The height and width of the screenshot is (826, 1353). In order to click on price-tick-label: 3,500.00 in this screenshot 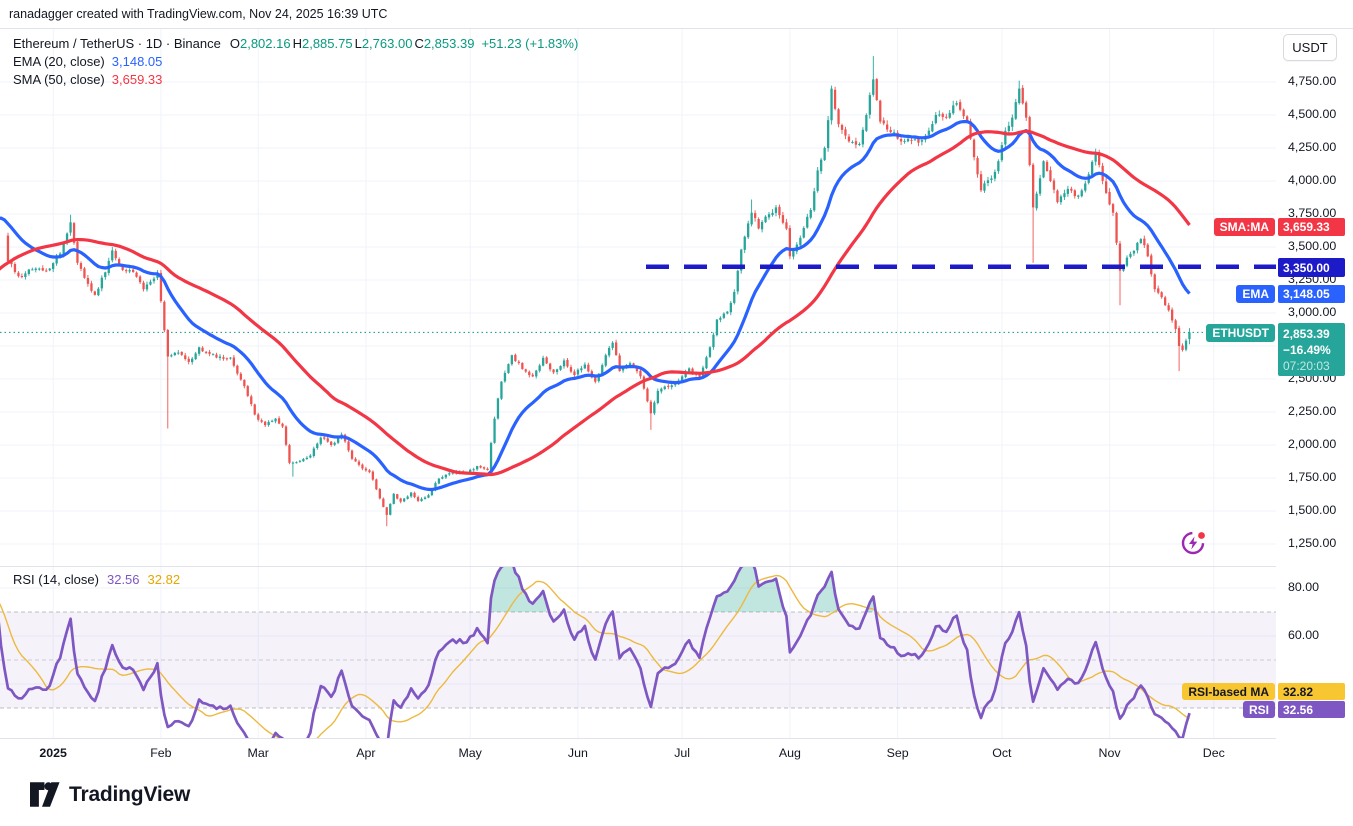, I will do `click(1312, 246)`.